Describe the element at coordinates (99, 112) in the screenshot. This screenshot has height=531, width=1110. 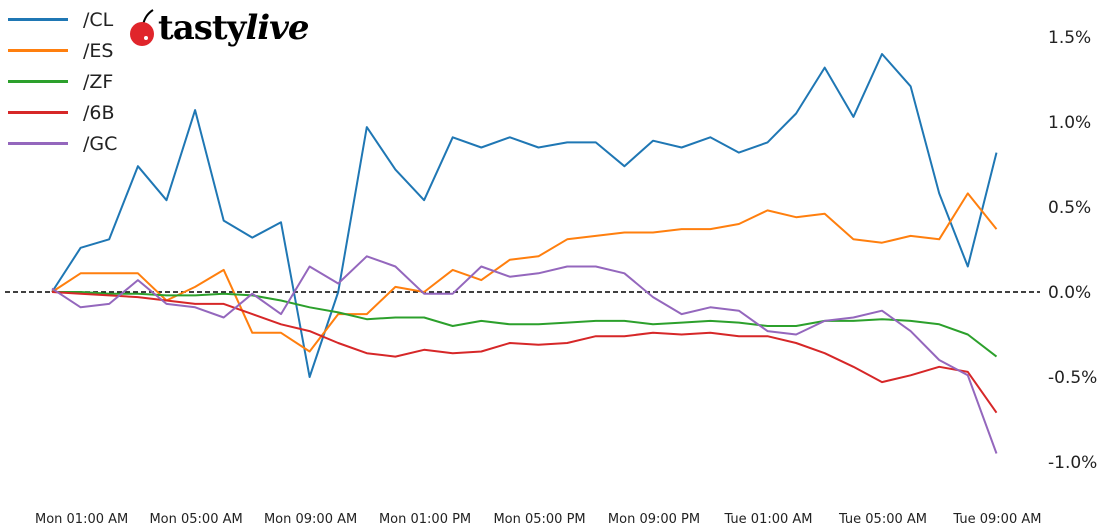
I see `legend-label: /6B` at that location.